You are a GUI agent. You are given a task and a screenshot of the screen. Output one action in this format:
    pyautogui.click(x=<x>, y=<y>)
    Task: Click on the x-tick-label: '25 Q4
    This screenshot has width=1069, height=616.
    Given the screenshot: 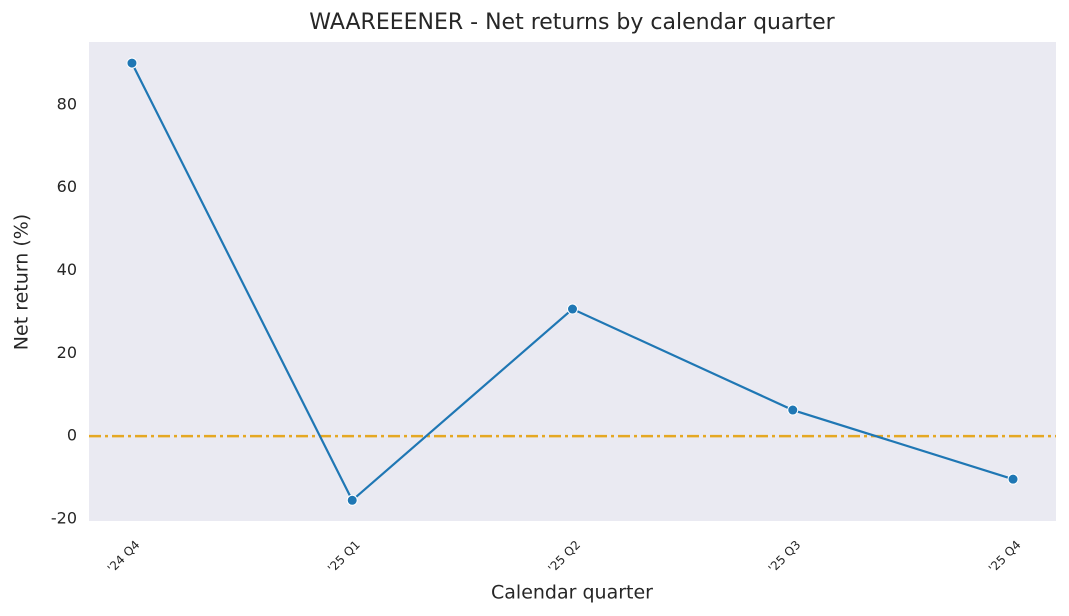 What is the action you would take?
    pyautogui.click(x=1005, y=557)
    